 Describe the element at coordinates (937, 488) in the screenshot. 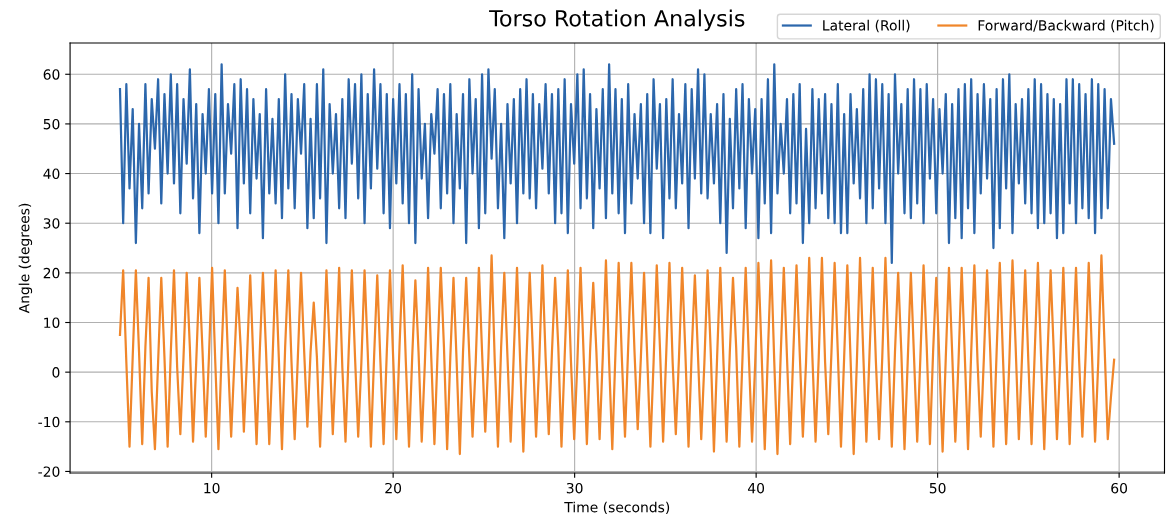

I see `x-tick-label: 50` at that location.